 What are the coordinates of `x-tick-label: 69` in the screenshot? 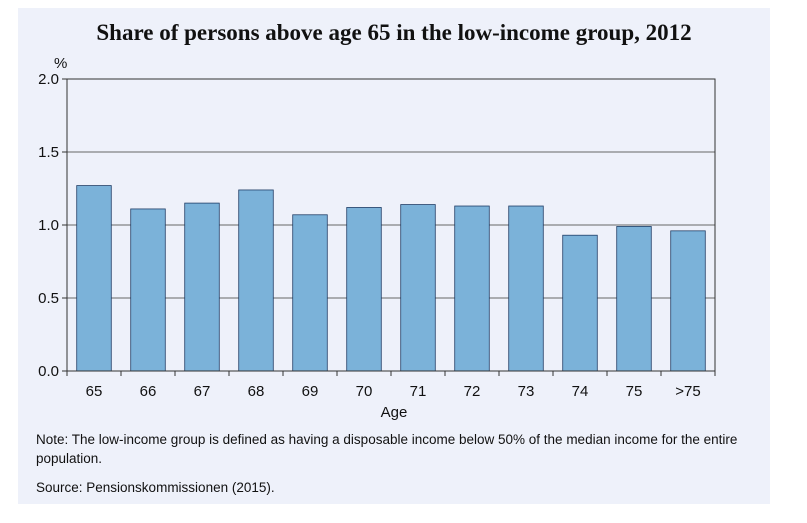 It's located at (310, 391).